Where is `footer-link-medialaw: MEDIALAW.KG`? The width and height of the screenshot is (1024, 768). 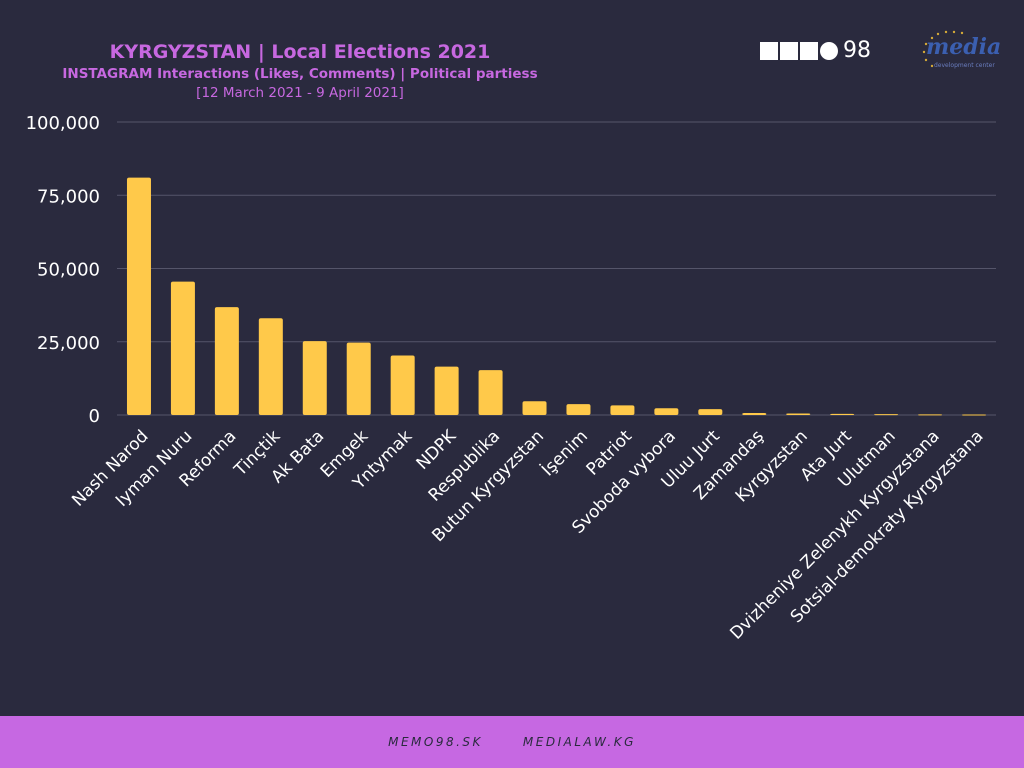
footer-link-medialaw: MEDIALAW.KG is located at coordinates (579, 742).